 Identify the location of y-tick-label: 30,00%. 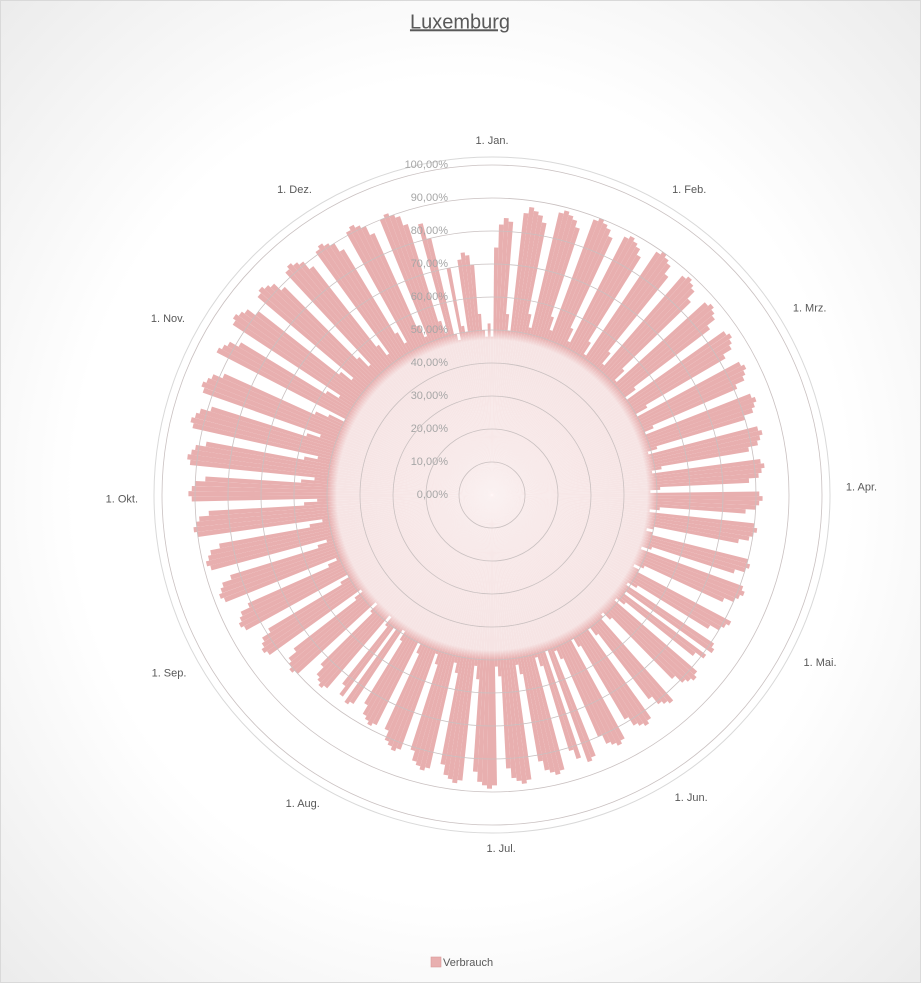
(430, 396).